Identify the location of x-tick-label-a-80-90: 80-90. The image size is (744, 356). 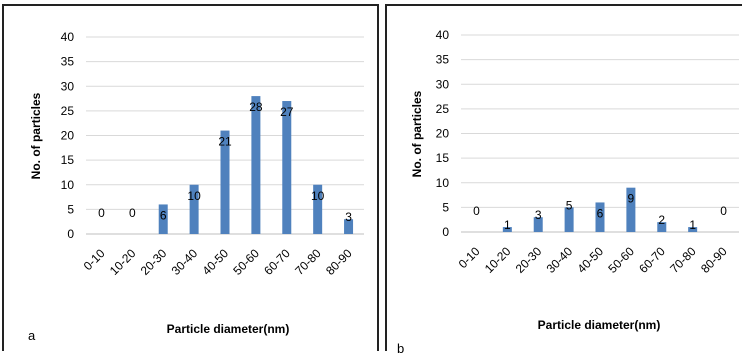
(339, 262).